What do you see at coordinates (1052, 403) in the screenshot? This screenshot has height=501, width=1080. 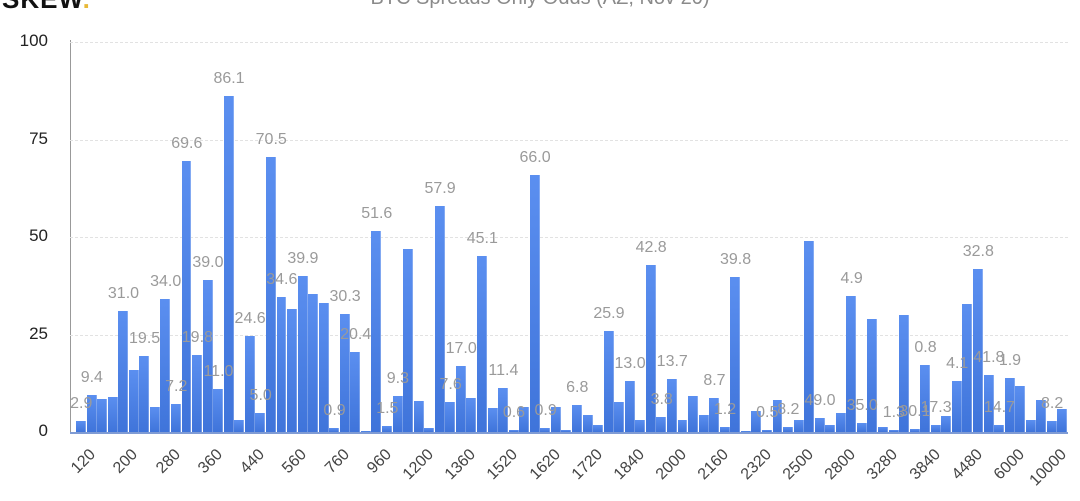 I see `data-label: 8.2` at bounding box center [1052, 403].